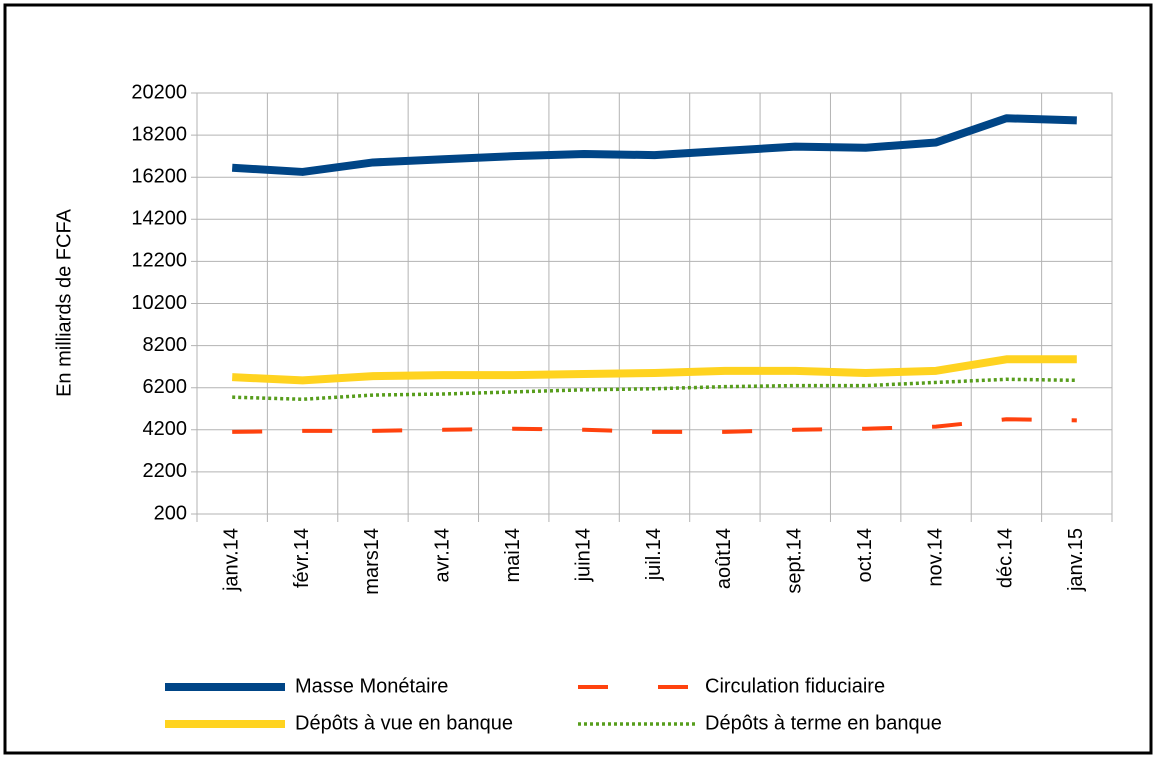 The image size is (1156, 758). Describe the element at coordinates (823, 723) in the screenshot. I see `legend-label: Dépôts à terme en banque` at that location.